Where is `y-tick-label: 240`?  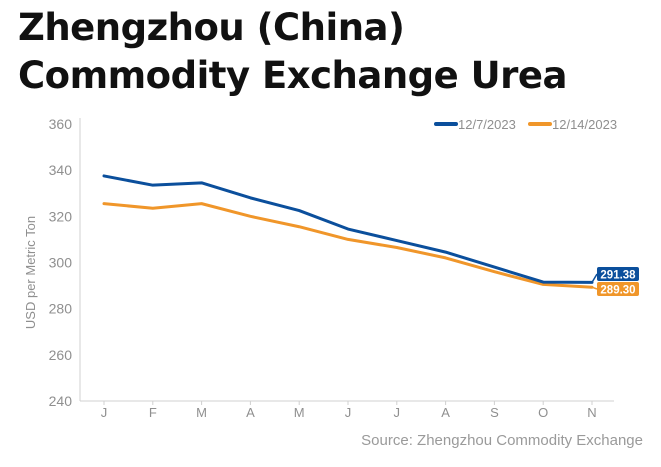
y-tick-label: 240 is located at coordinates (61, 401).